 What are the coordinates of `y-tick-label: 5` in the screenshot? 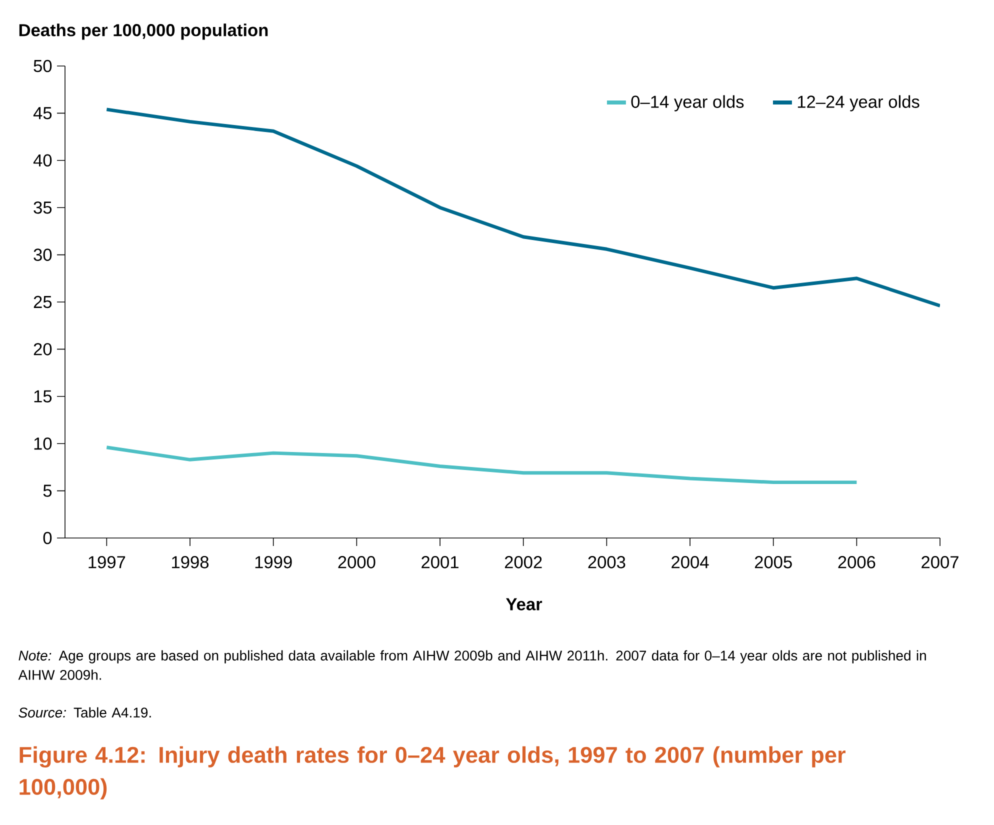 It's located at (47, 490).